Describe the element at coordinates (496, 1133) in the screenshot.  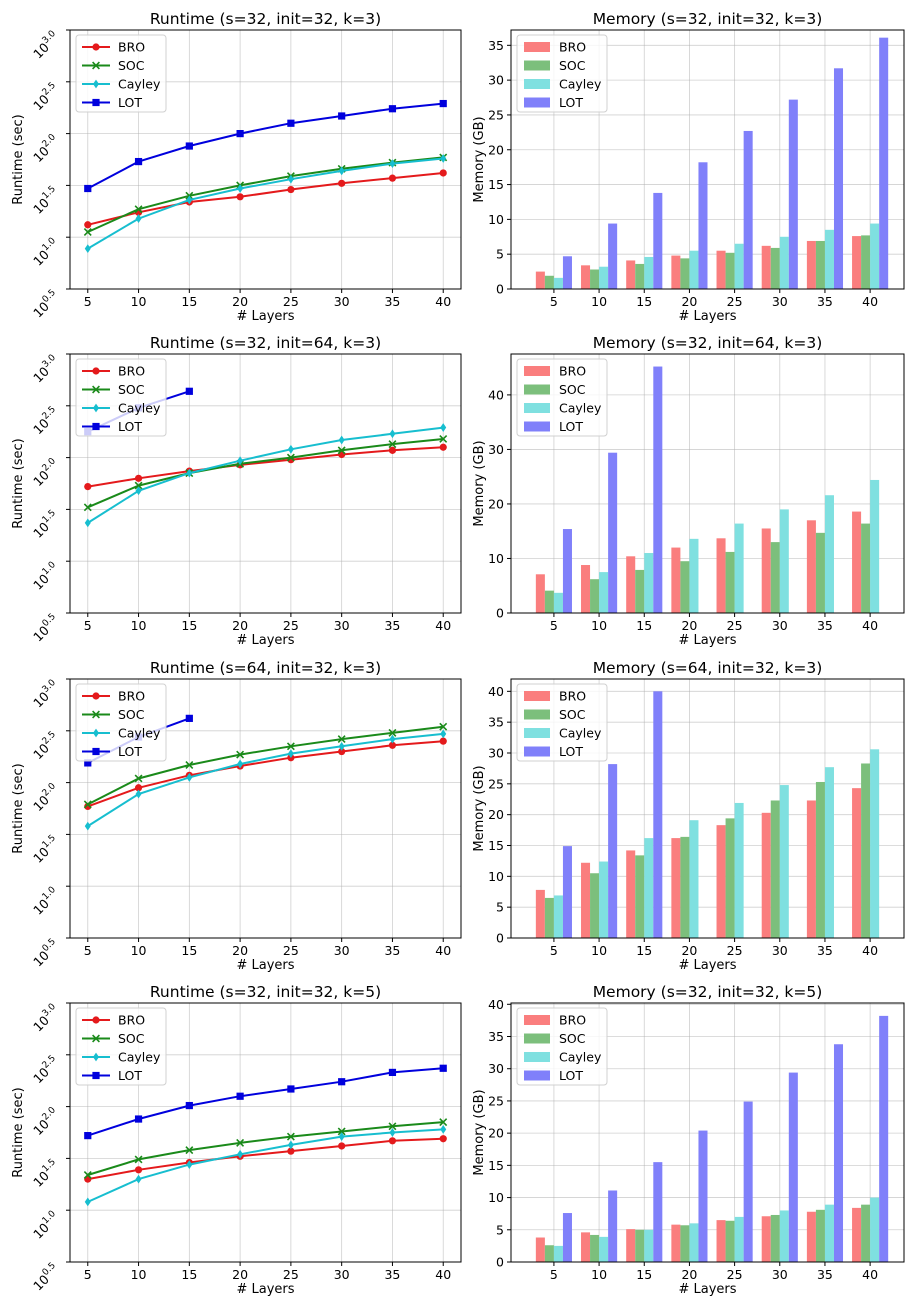
I see `y-tick-label: 20` at that location.